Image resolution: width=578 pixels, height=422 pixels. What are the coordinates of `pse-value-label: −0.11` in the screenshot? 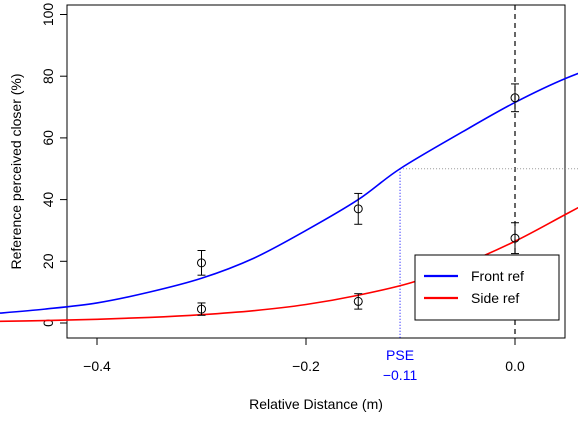 It's located at (400, 375).